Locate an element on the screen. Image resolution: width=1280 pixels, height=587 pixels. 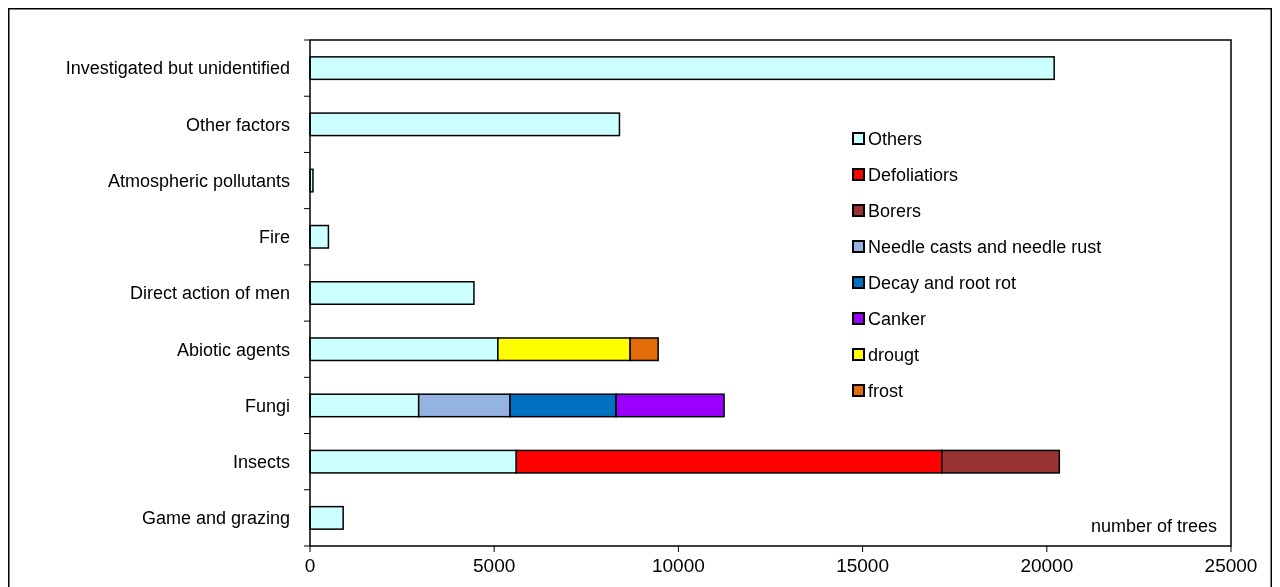
legend-label: Decay and root rot is located at coordinates (942, 283).